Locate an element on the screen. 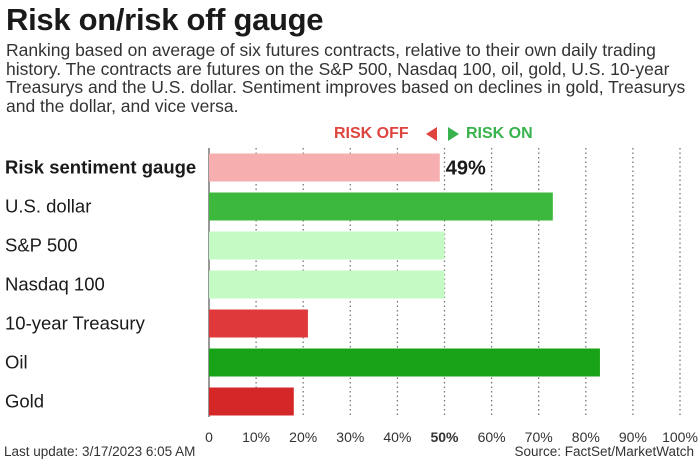 The image size is (700, 462). risk-off-arrow-icon is located at coordinates (431, 134).